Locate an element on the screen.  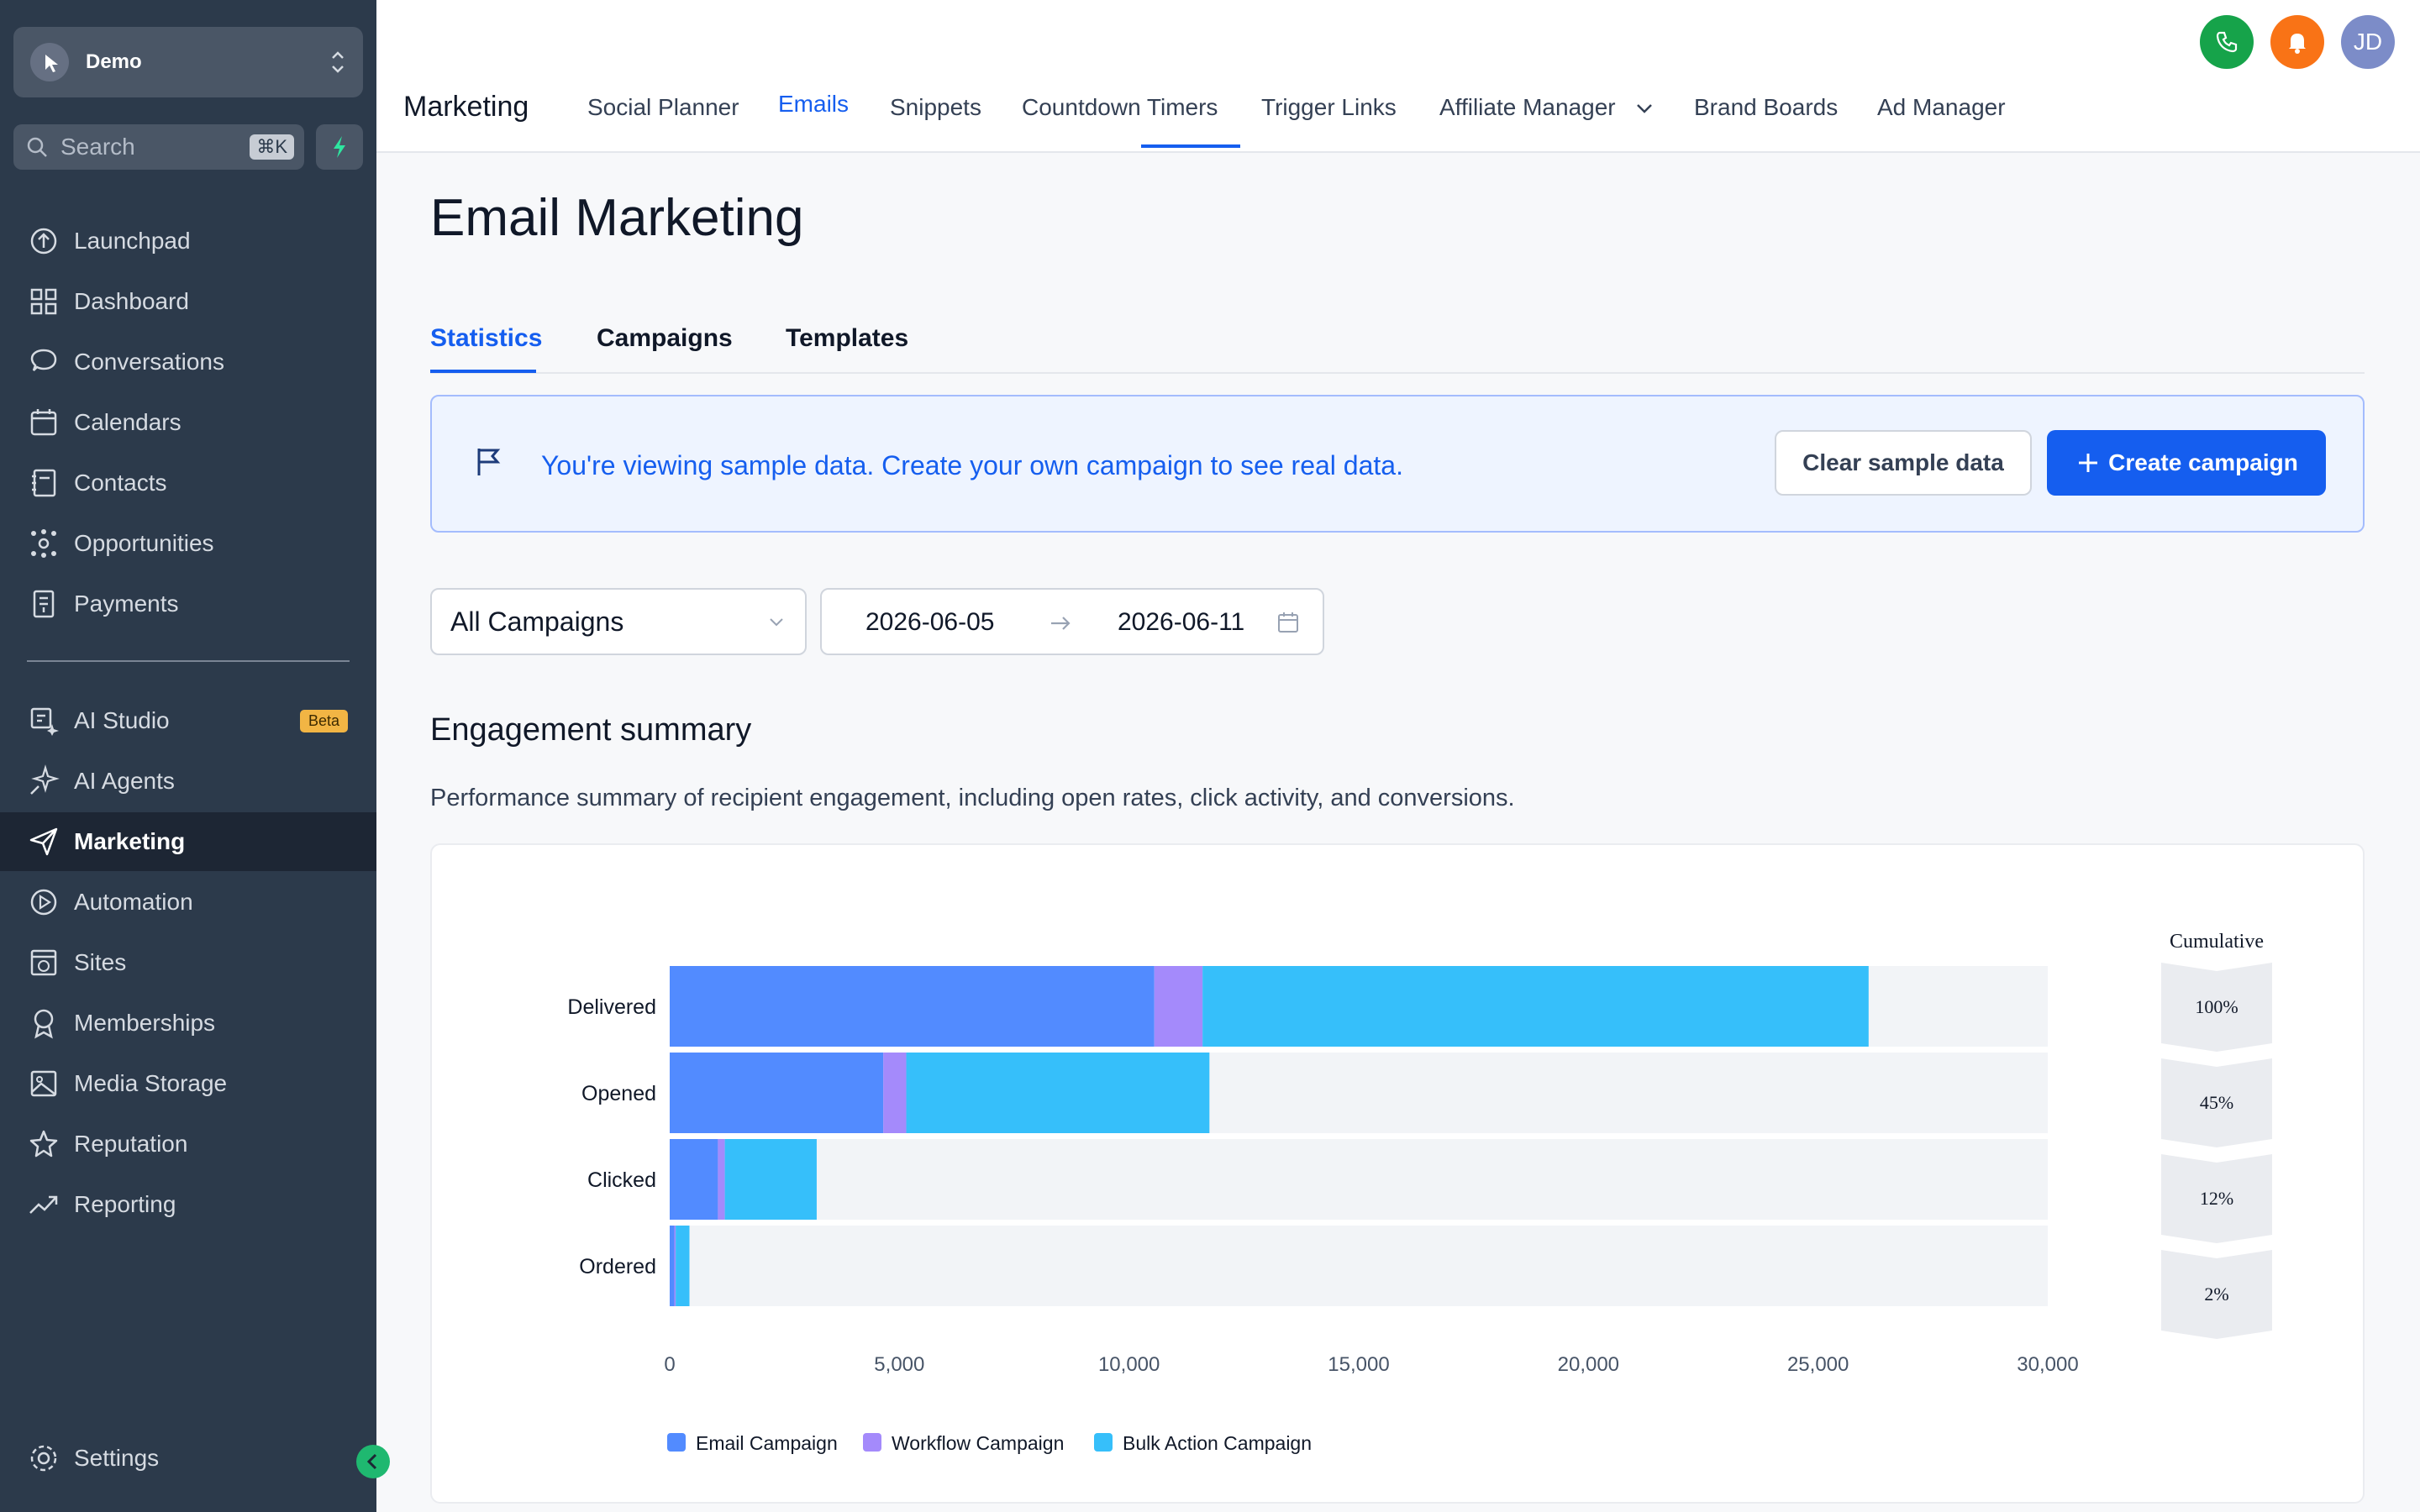
subtab-campaigns: Campaigns is located at coordinates (665, 338).